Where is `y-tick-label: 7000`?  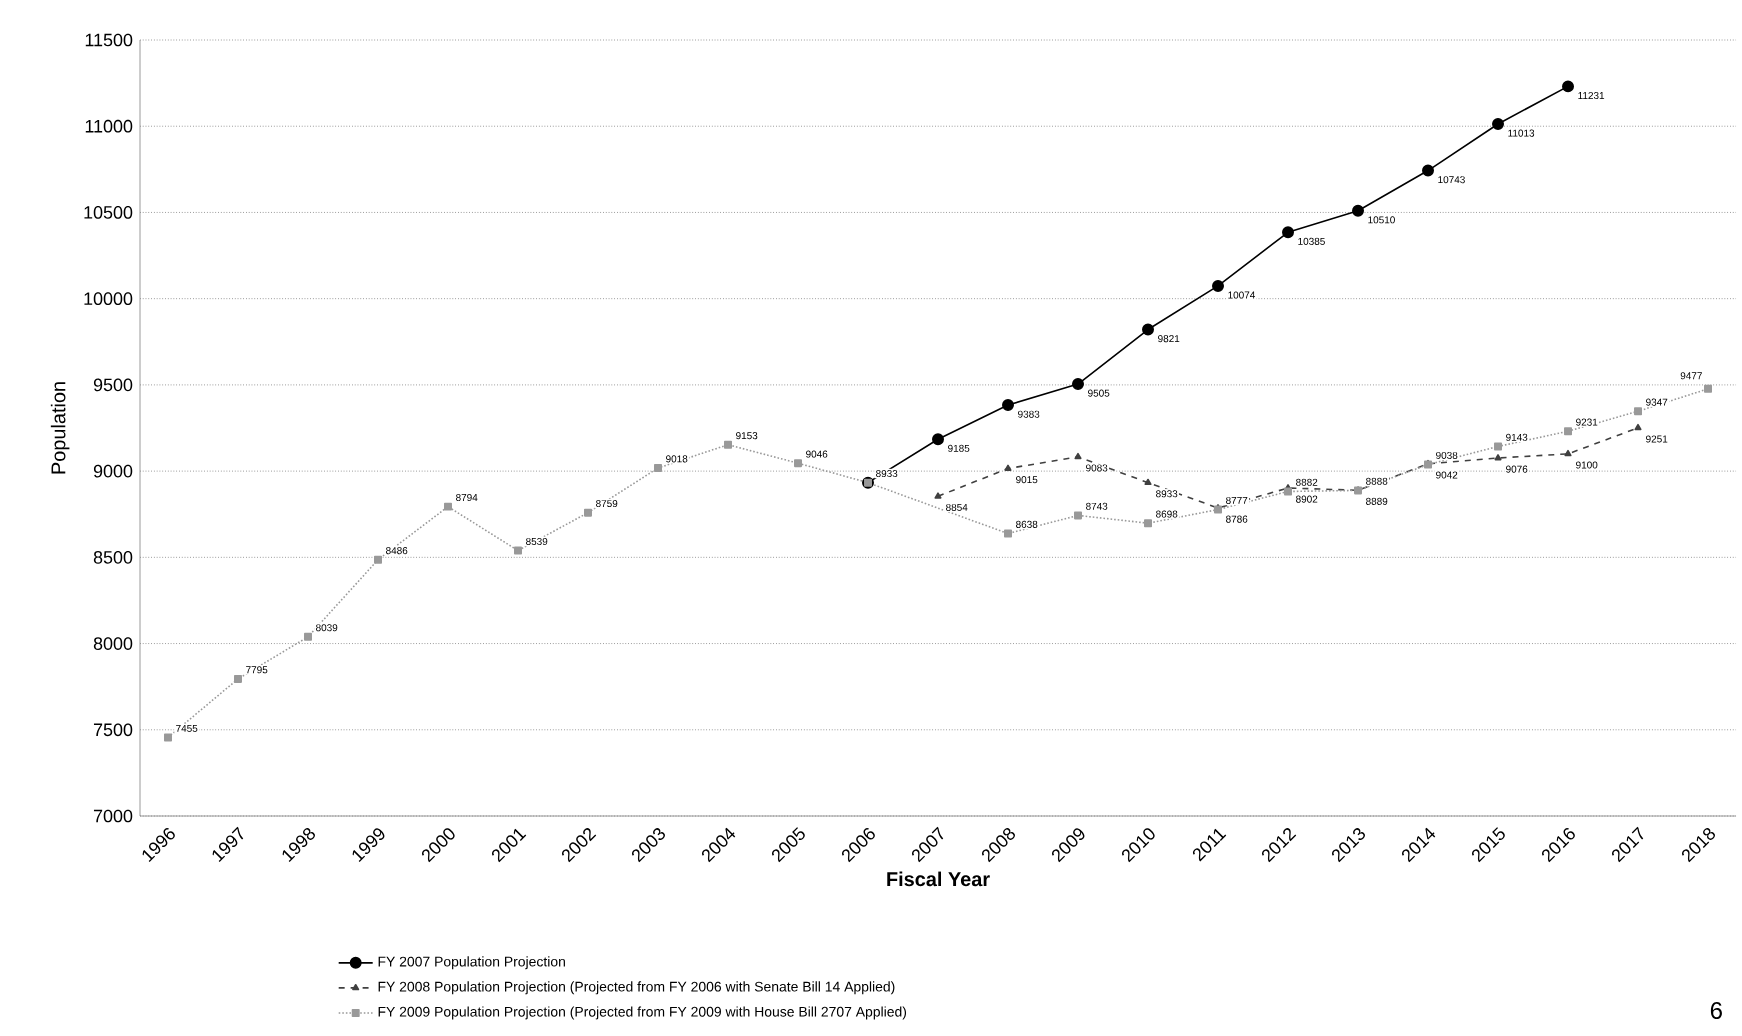
y-tick-label: 7000 is located at coordinates (113, 816).